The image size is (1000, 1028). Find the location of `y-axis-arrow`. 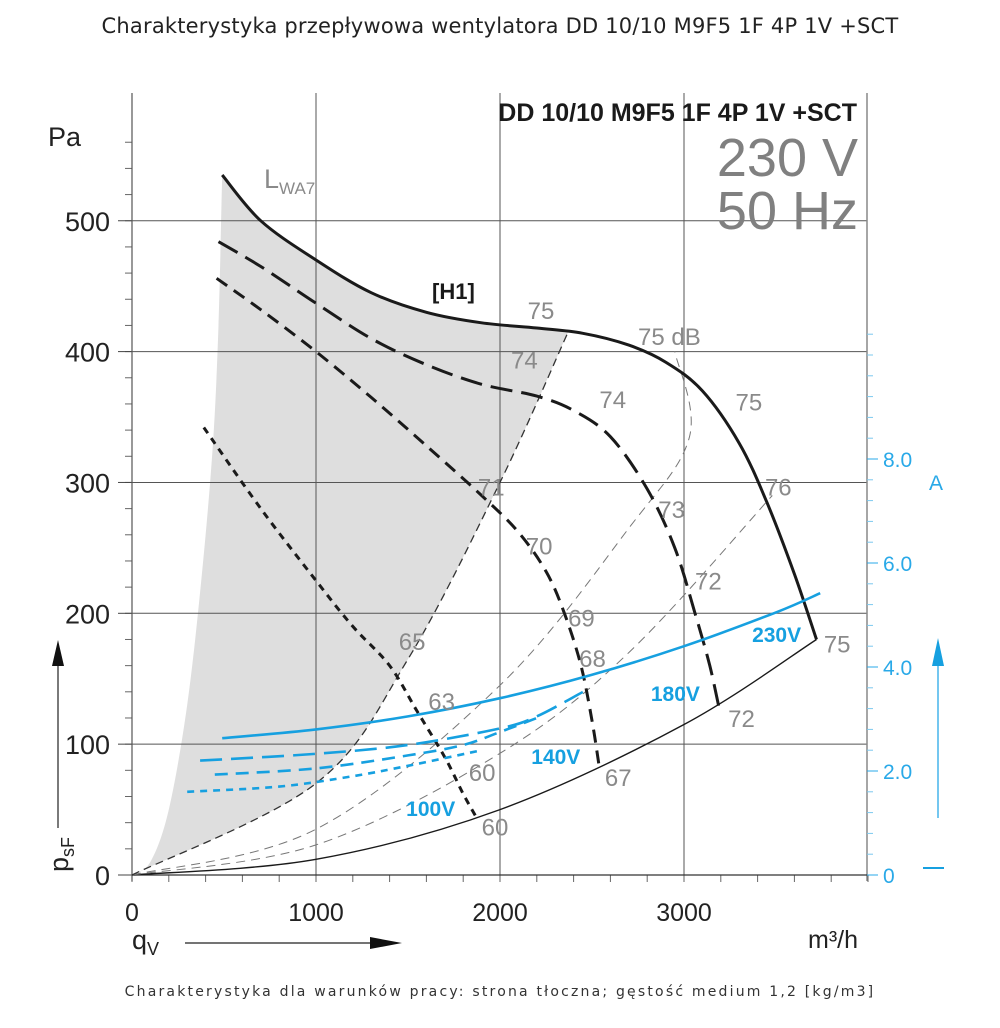

y-axis-arrow is located at coordinates (58, 734).